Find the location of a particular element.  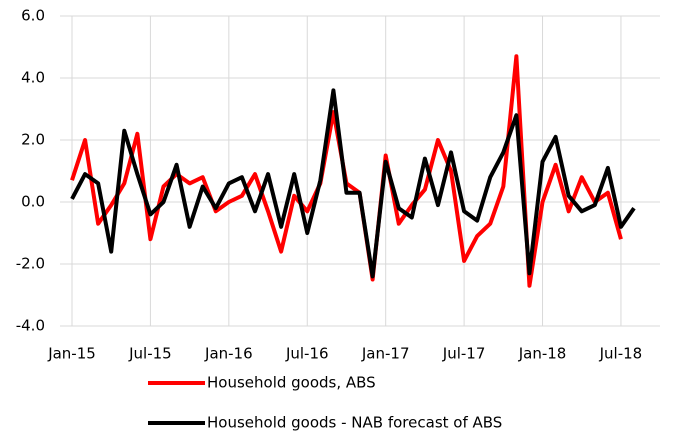

y-tick-label: 2.0 is located at coordinates (33, 140).